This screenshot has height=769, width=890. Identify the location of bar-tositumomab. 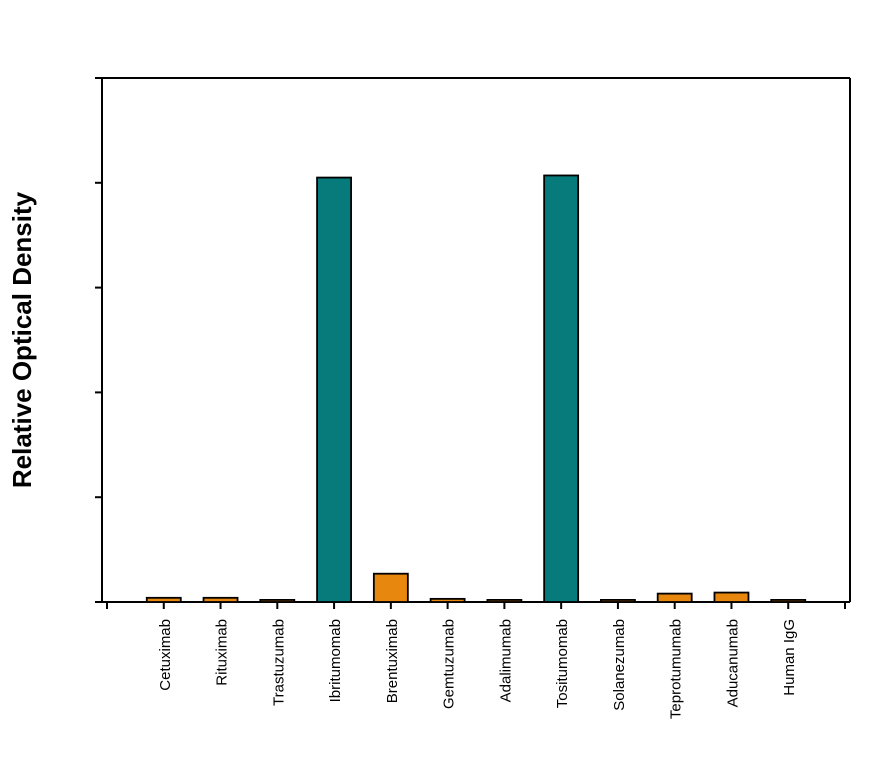
(561, 388).